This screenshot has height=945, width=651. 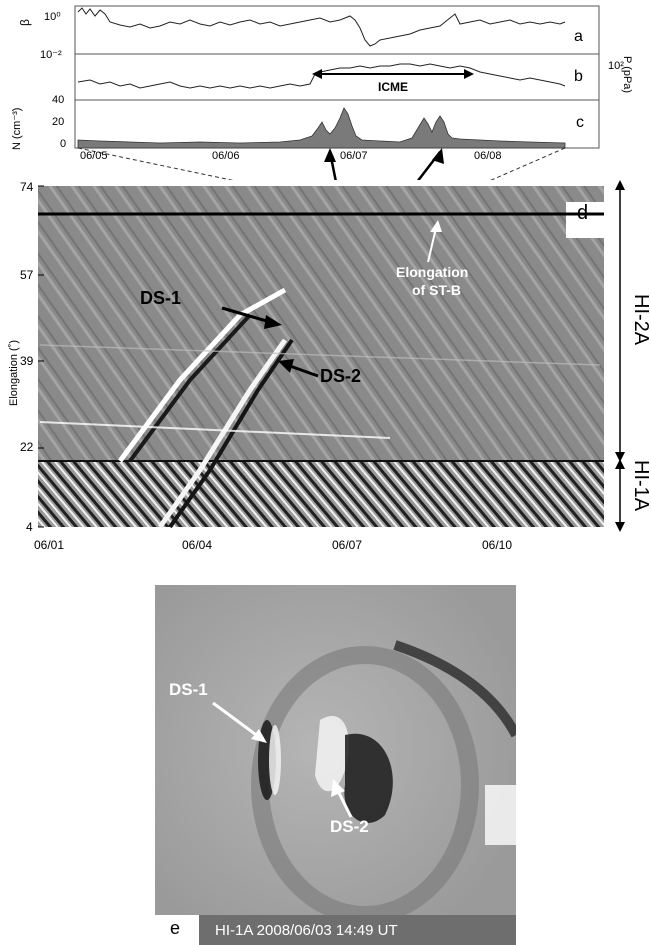 I want to click on jmap-xtick-1: 06/01, so click(x=49, y=545).